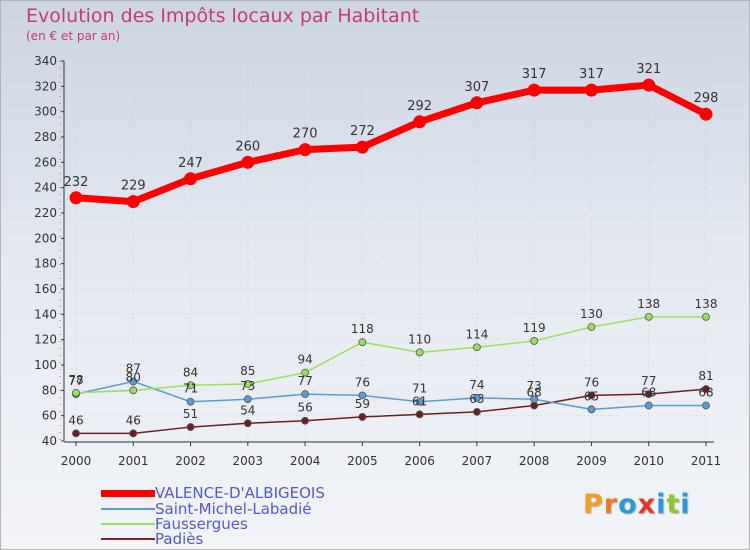  I want to click on data-label: 298, so click(706, 98).